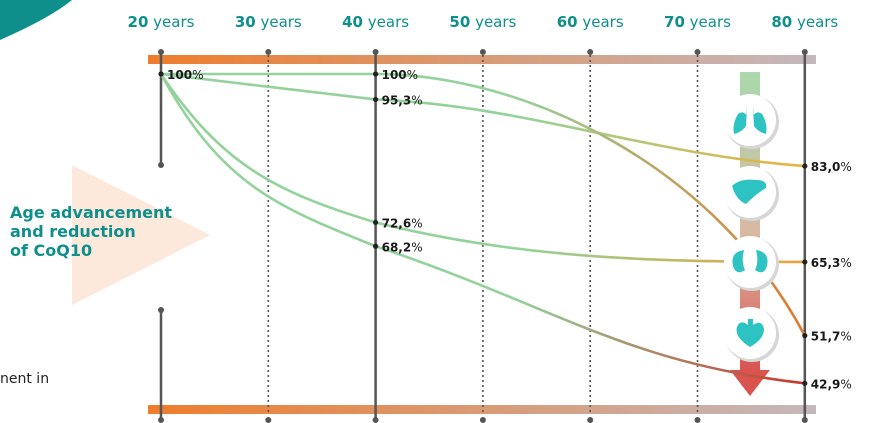  I want to click on data-label: 65,3%, so click(831, 263).